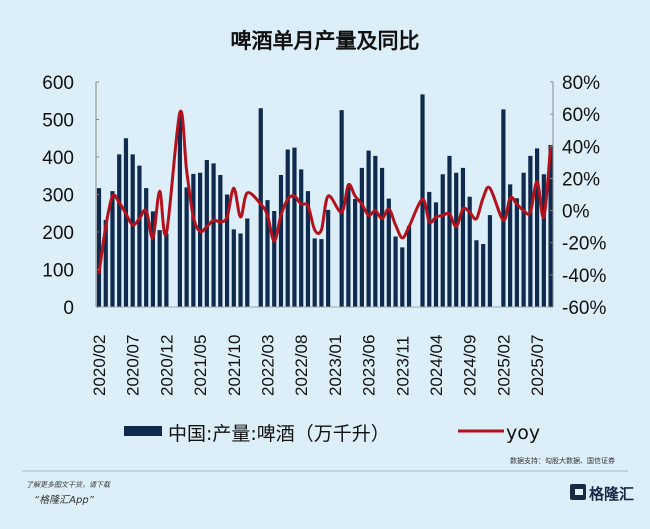  Describe the element at coordinates (348, 247) in the screenshot. I see `bar-2023/03` at that location.